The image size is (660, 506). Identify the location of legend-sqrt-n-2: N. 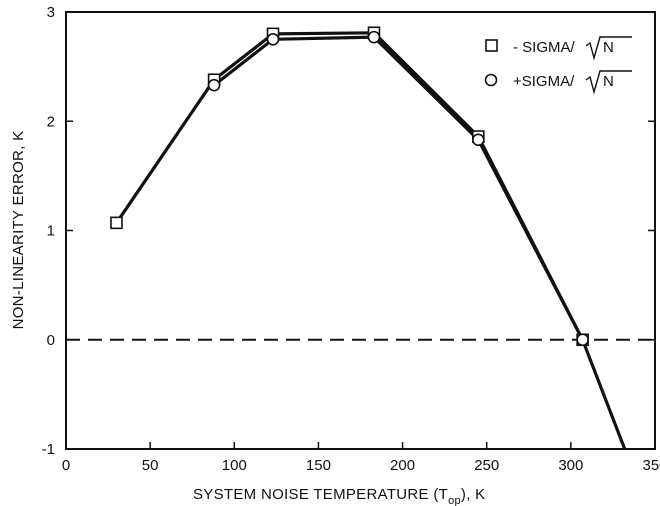
(608, 81).